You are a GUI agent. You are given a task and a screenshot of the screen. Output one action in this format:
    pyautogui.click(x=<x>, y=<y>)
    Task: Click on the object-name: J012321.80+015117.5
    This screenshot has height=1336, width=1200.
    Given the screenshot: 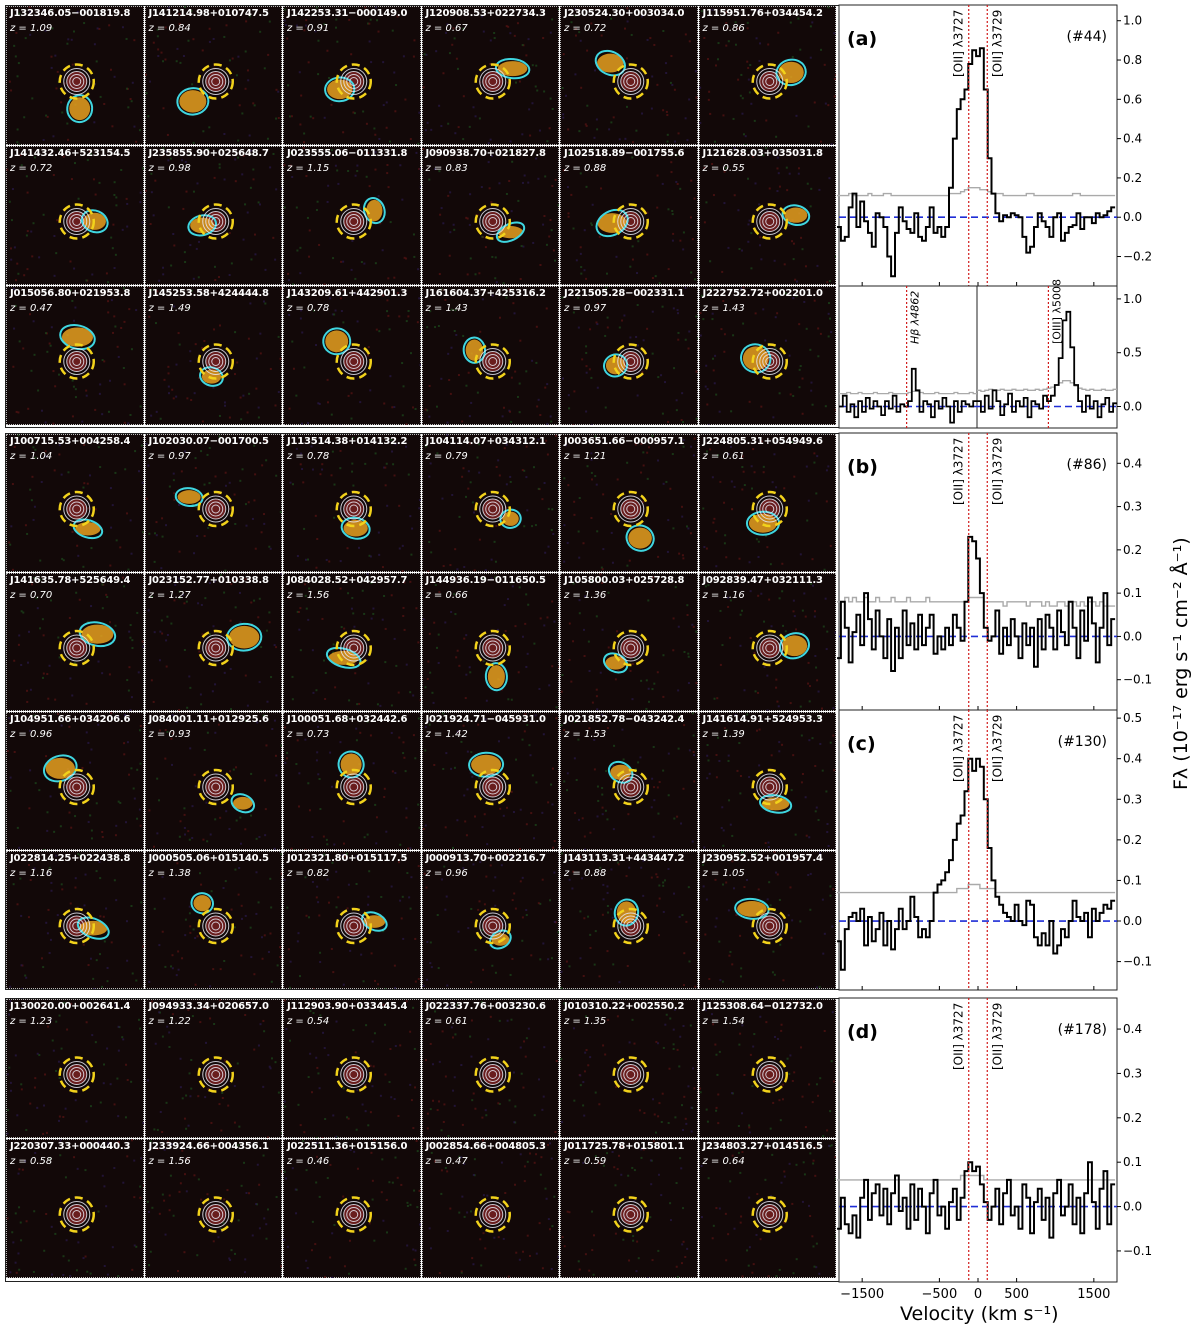 What is the action you would take?
    pyautogui.click(x=347, y=858)
    